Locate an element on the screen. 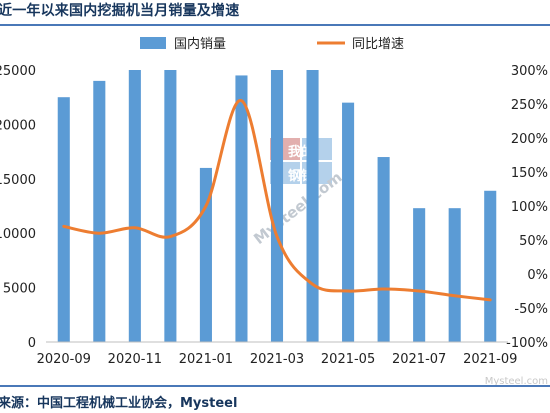  x-tick-label: 2021-07 is located at coordinates (419, 359).